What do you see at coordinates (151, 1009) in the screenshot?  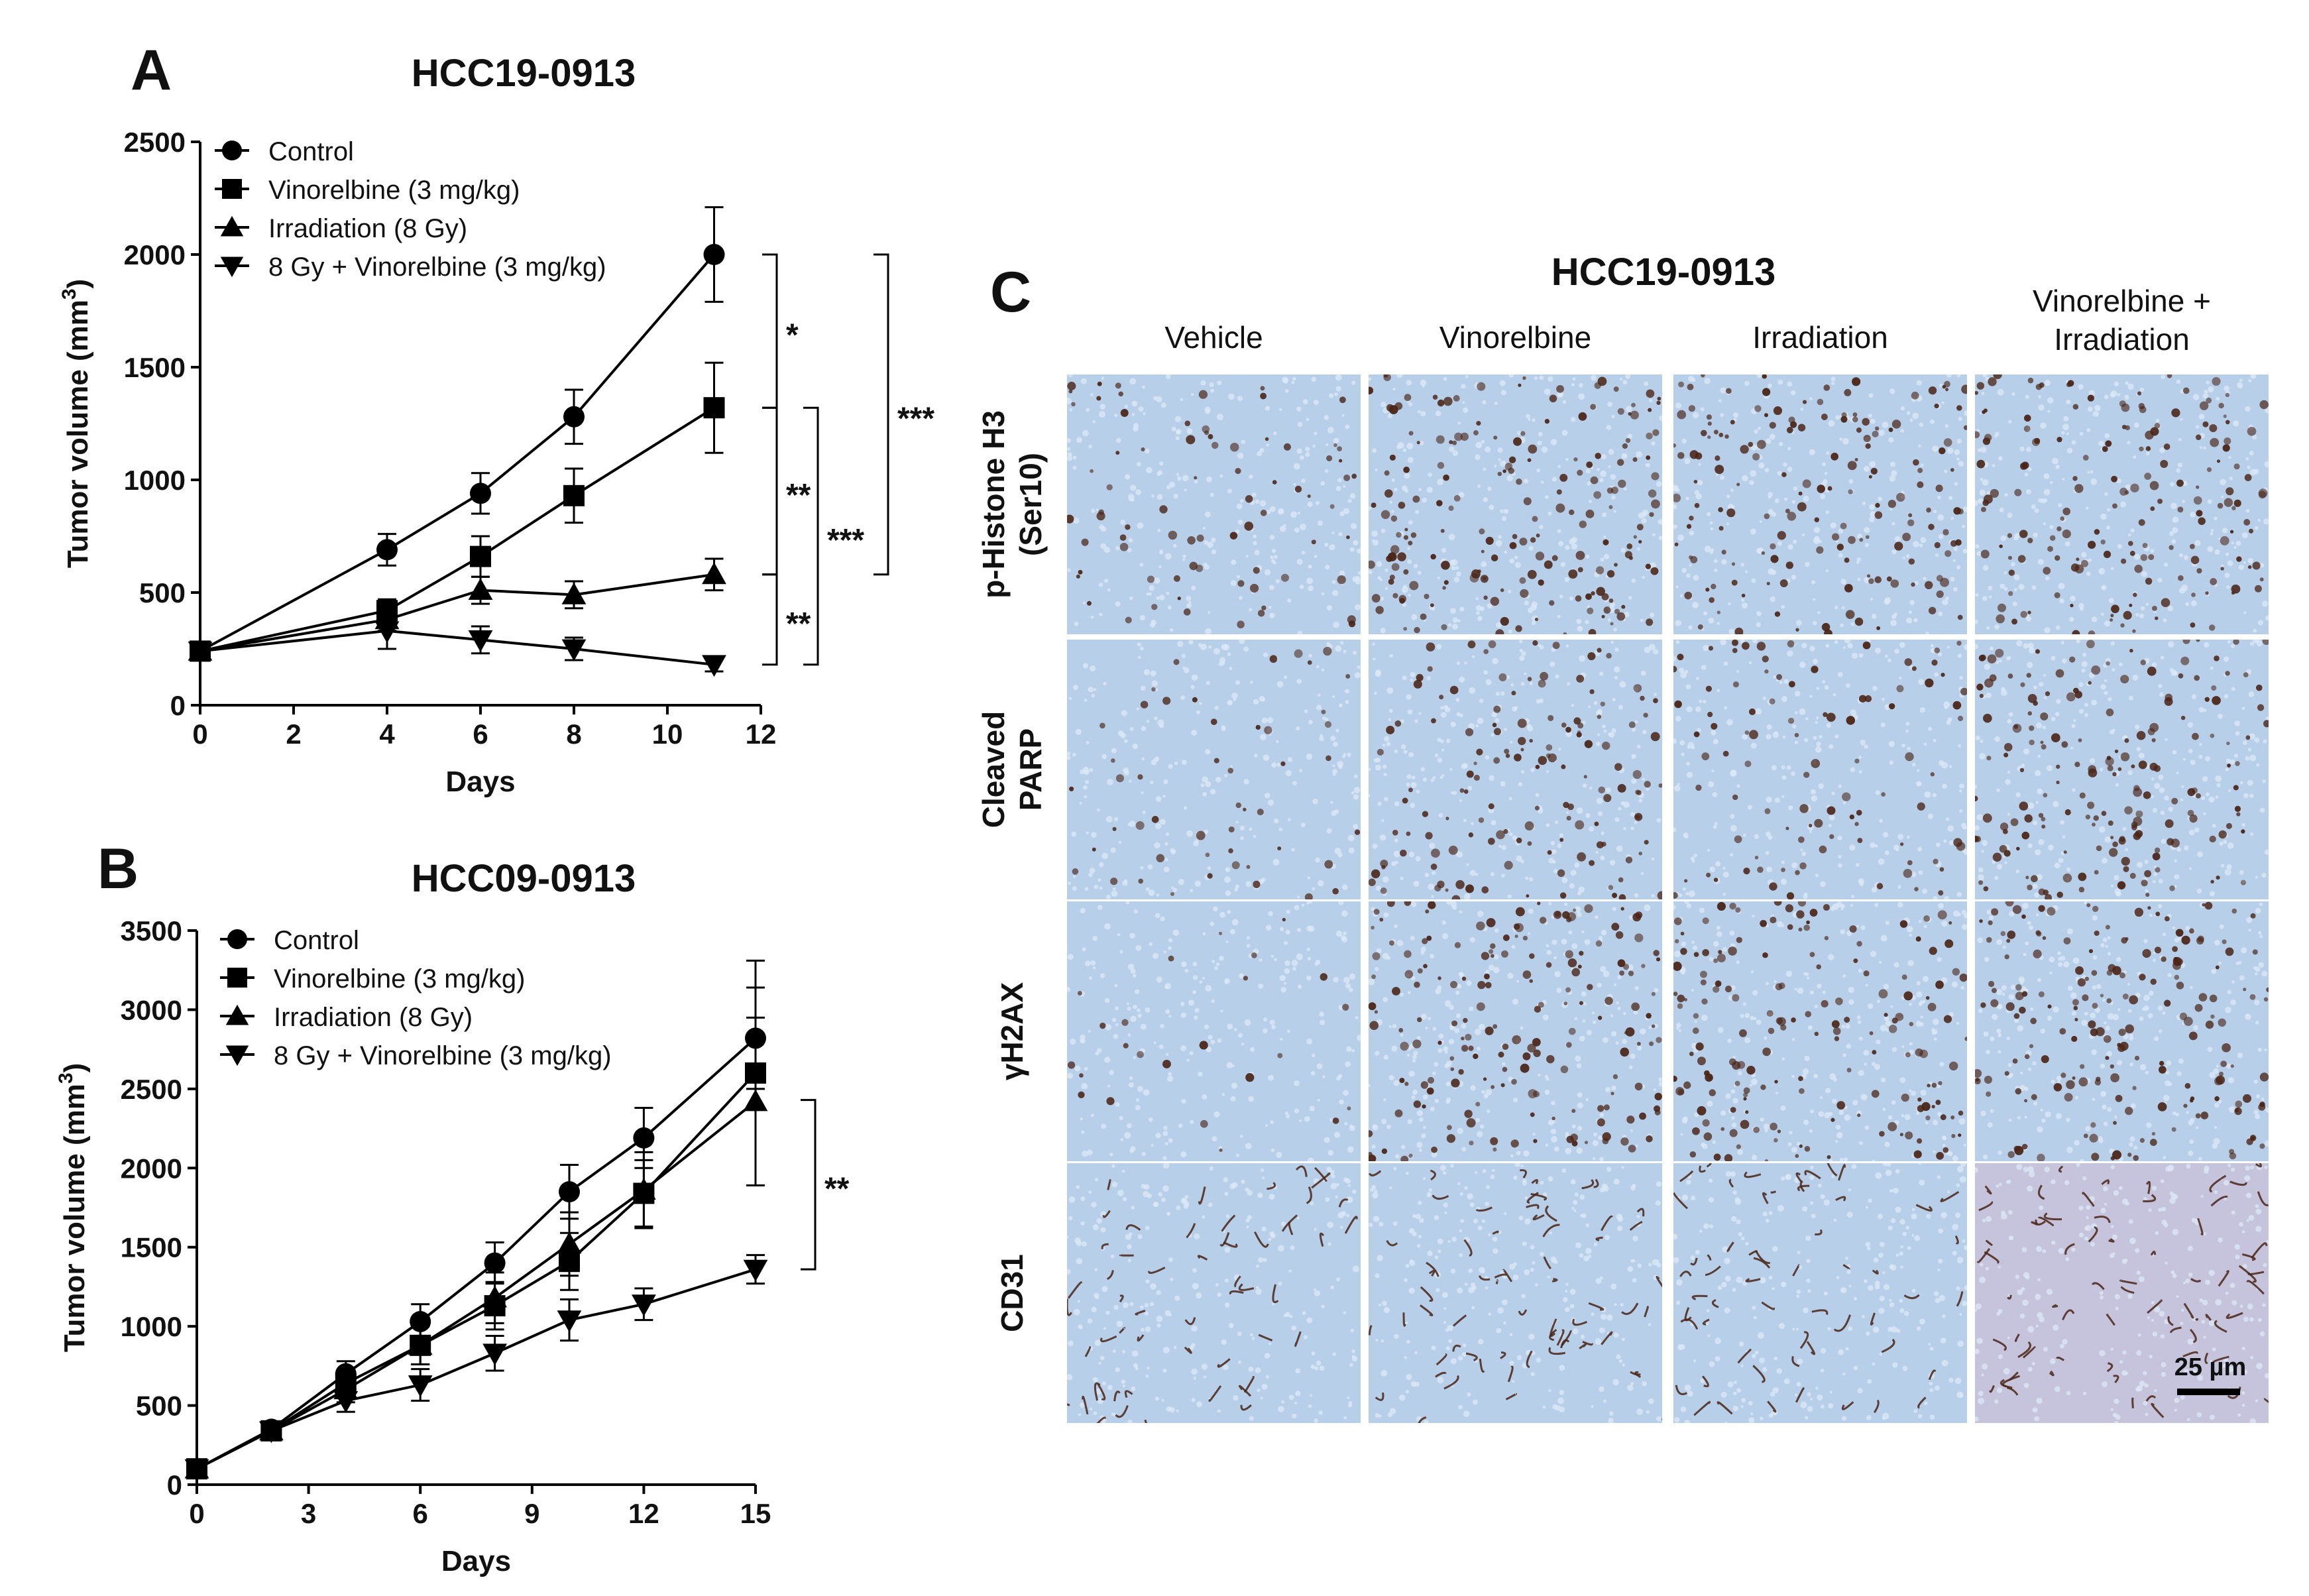 I see `y-tick-label: 3000` at bounding box center [151, 1009].